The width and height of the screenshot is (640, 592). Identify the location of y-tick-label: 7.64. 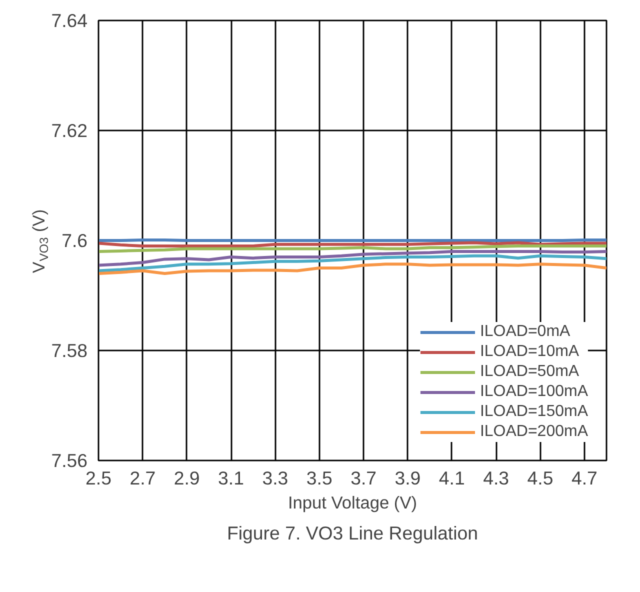
(69, 20).